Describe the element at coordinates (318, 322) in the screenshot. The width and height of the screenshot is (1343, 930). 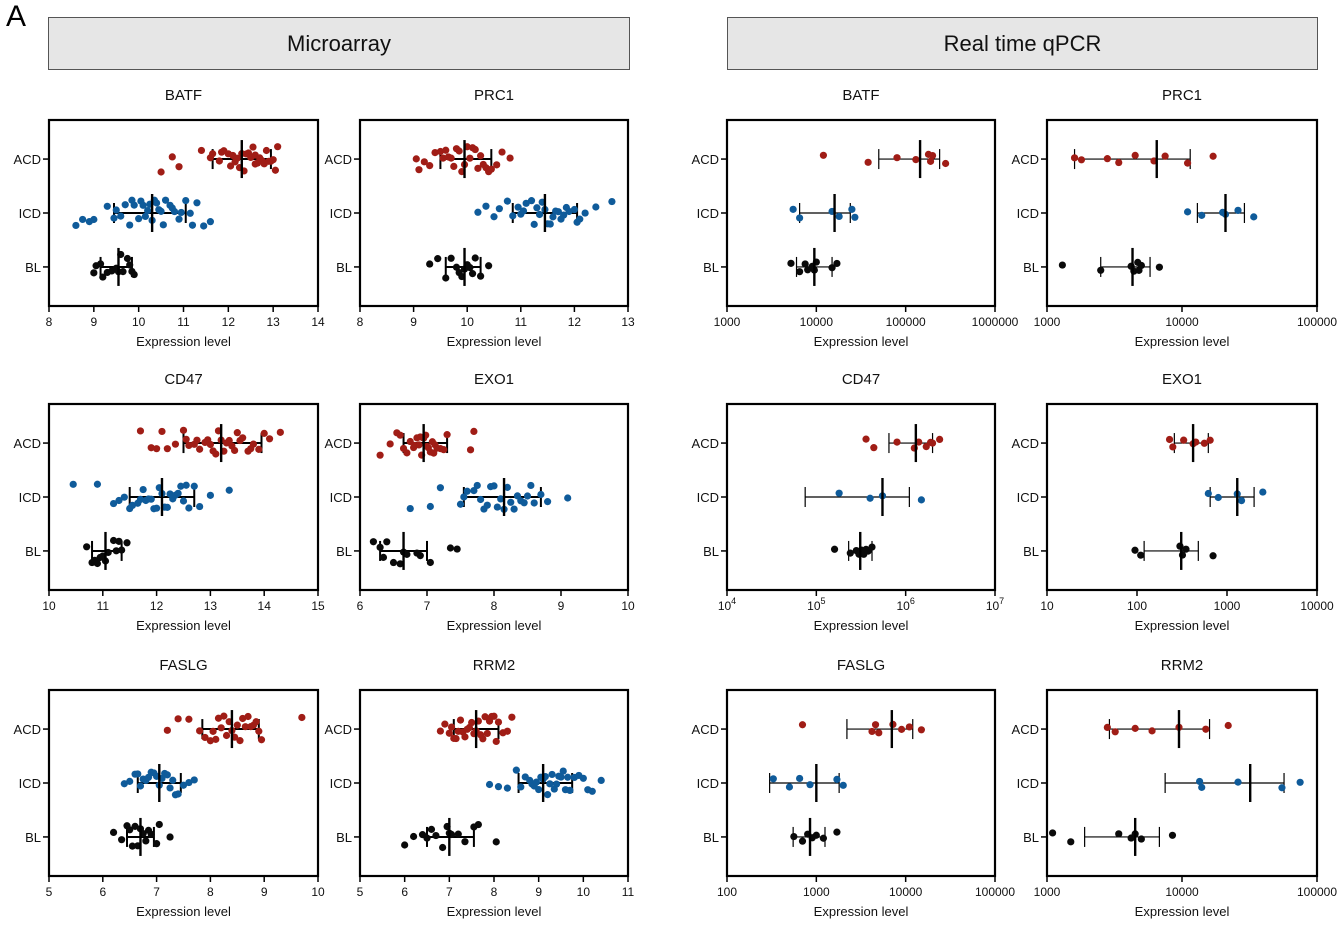
I see `x-tick-label: 14` at that location.